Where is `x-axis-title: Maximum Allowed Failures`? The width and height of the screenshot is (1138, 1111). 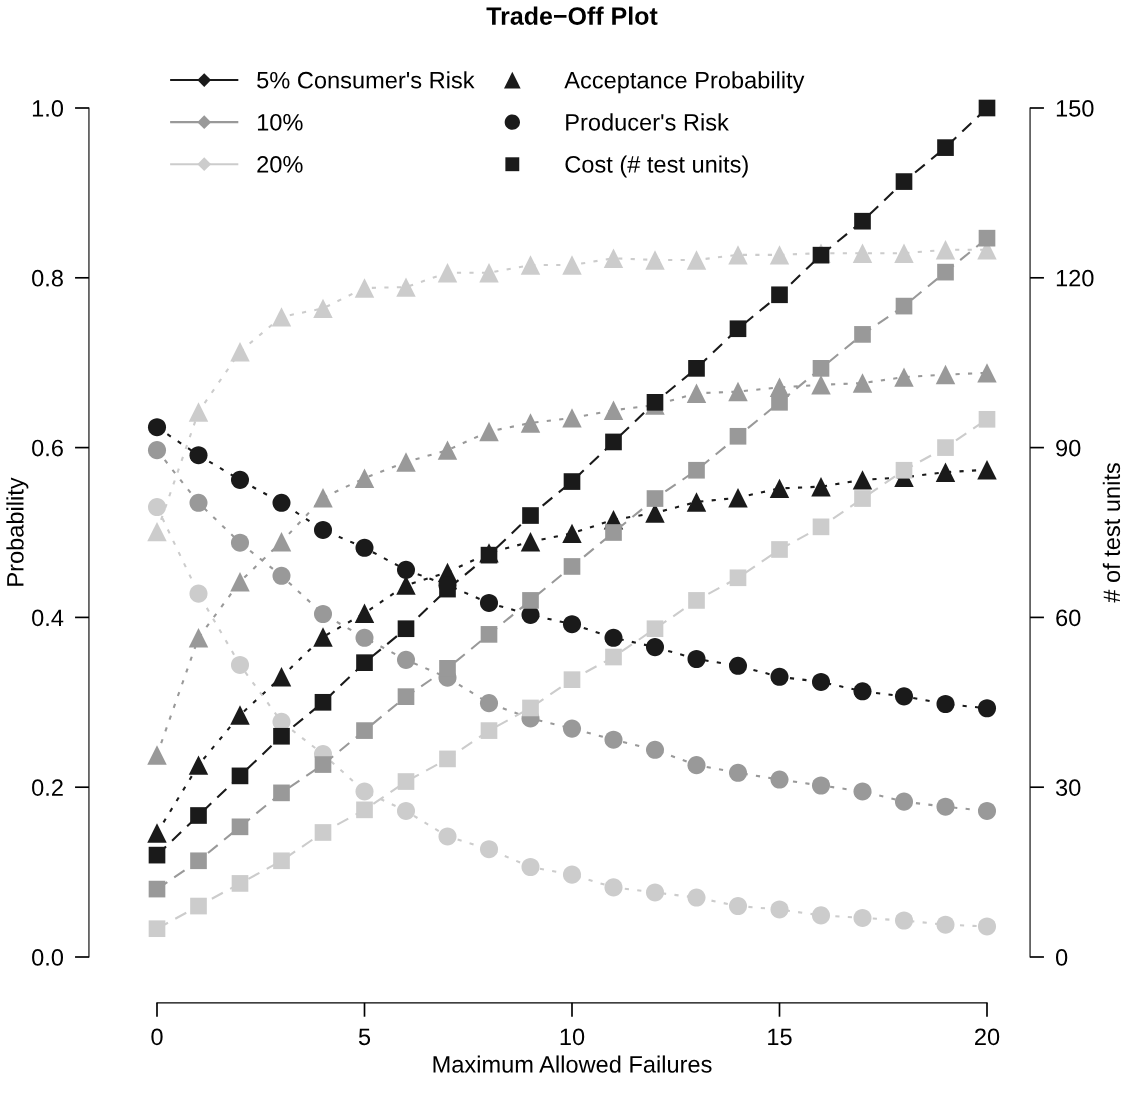 x-axis-title: Maximum Allowed Failures is located at coordinates (572, 1064).